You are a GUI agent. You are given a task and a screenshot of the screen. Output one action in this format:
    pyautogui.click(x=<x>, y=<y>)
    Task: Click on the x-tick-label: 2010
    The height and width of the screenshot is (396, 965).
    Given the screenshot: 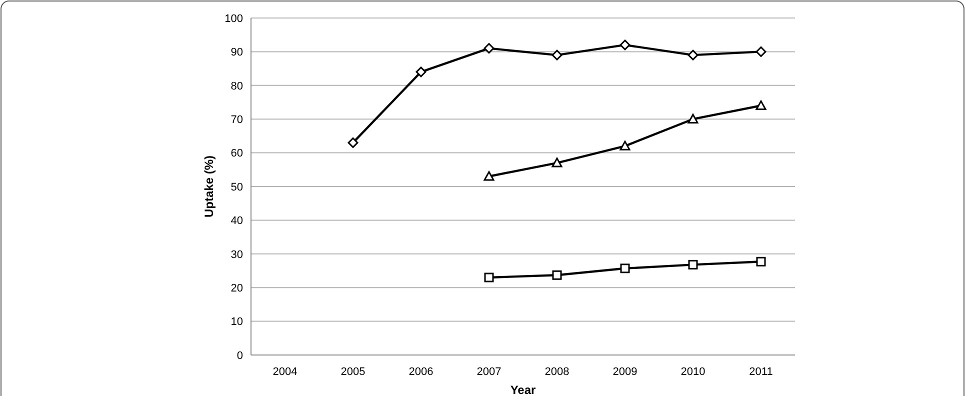 What is the action you would take?
    pyautogui.click(x=693, y=372)
    